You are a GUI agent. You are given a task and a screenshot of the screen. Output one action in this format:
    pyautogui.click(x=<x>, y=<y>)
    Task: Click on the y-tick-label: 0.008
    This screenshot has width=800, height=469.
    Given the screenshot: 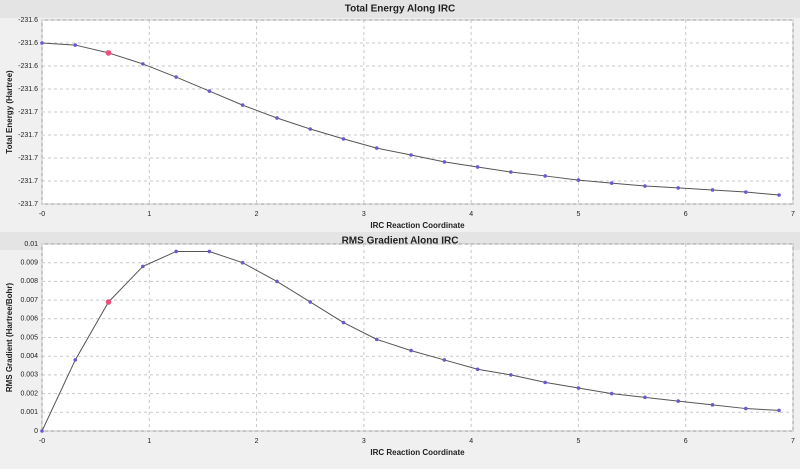 What is the action you would take?
    pyautogui.click(x=29, y=281)
    